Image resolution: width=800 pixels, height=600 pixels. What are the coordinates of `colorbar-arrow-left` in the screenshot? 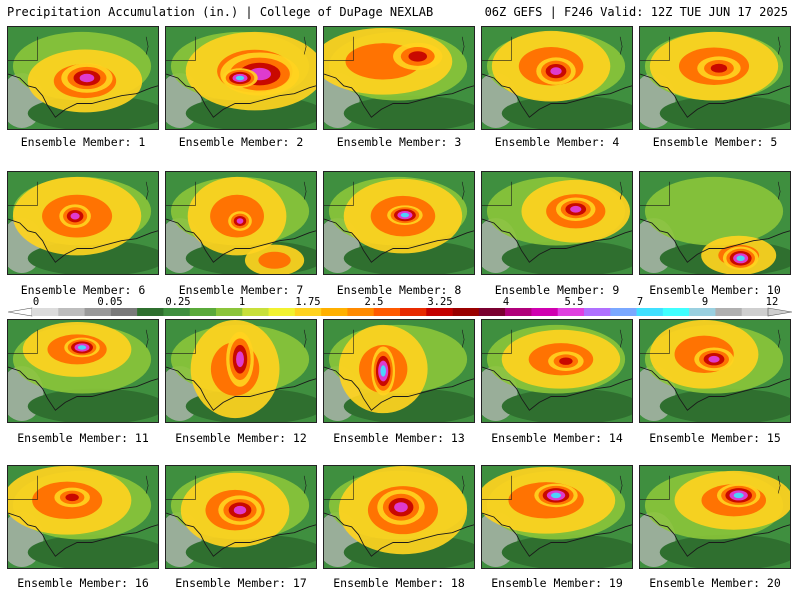 It's located at (20, 312).